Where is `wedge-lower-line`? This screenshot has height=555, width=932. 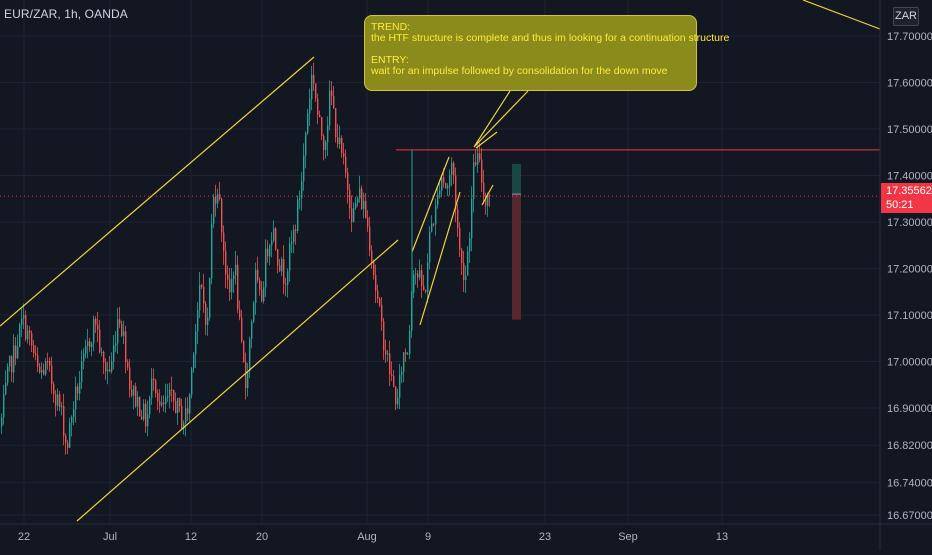 wedge-lower-line is located at coordinates (440, 258).